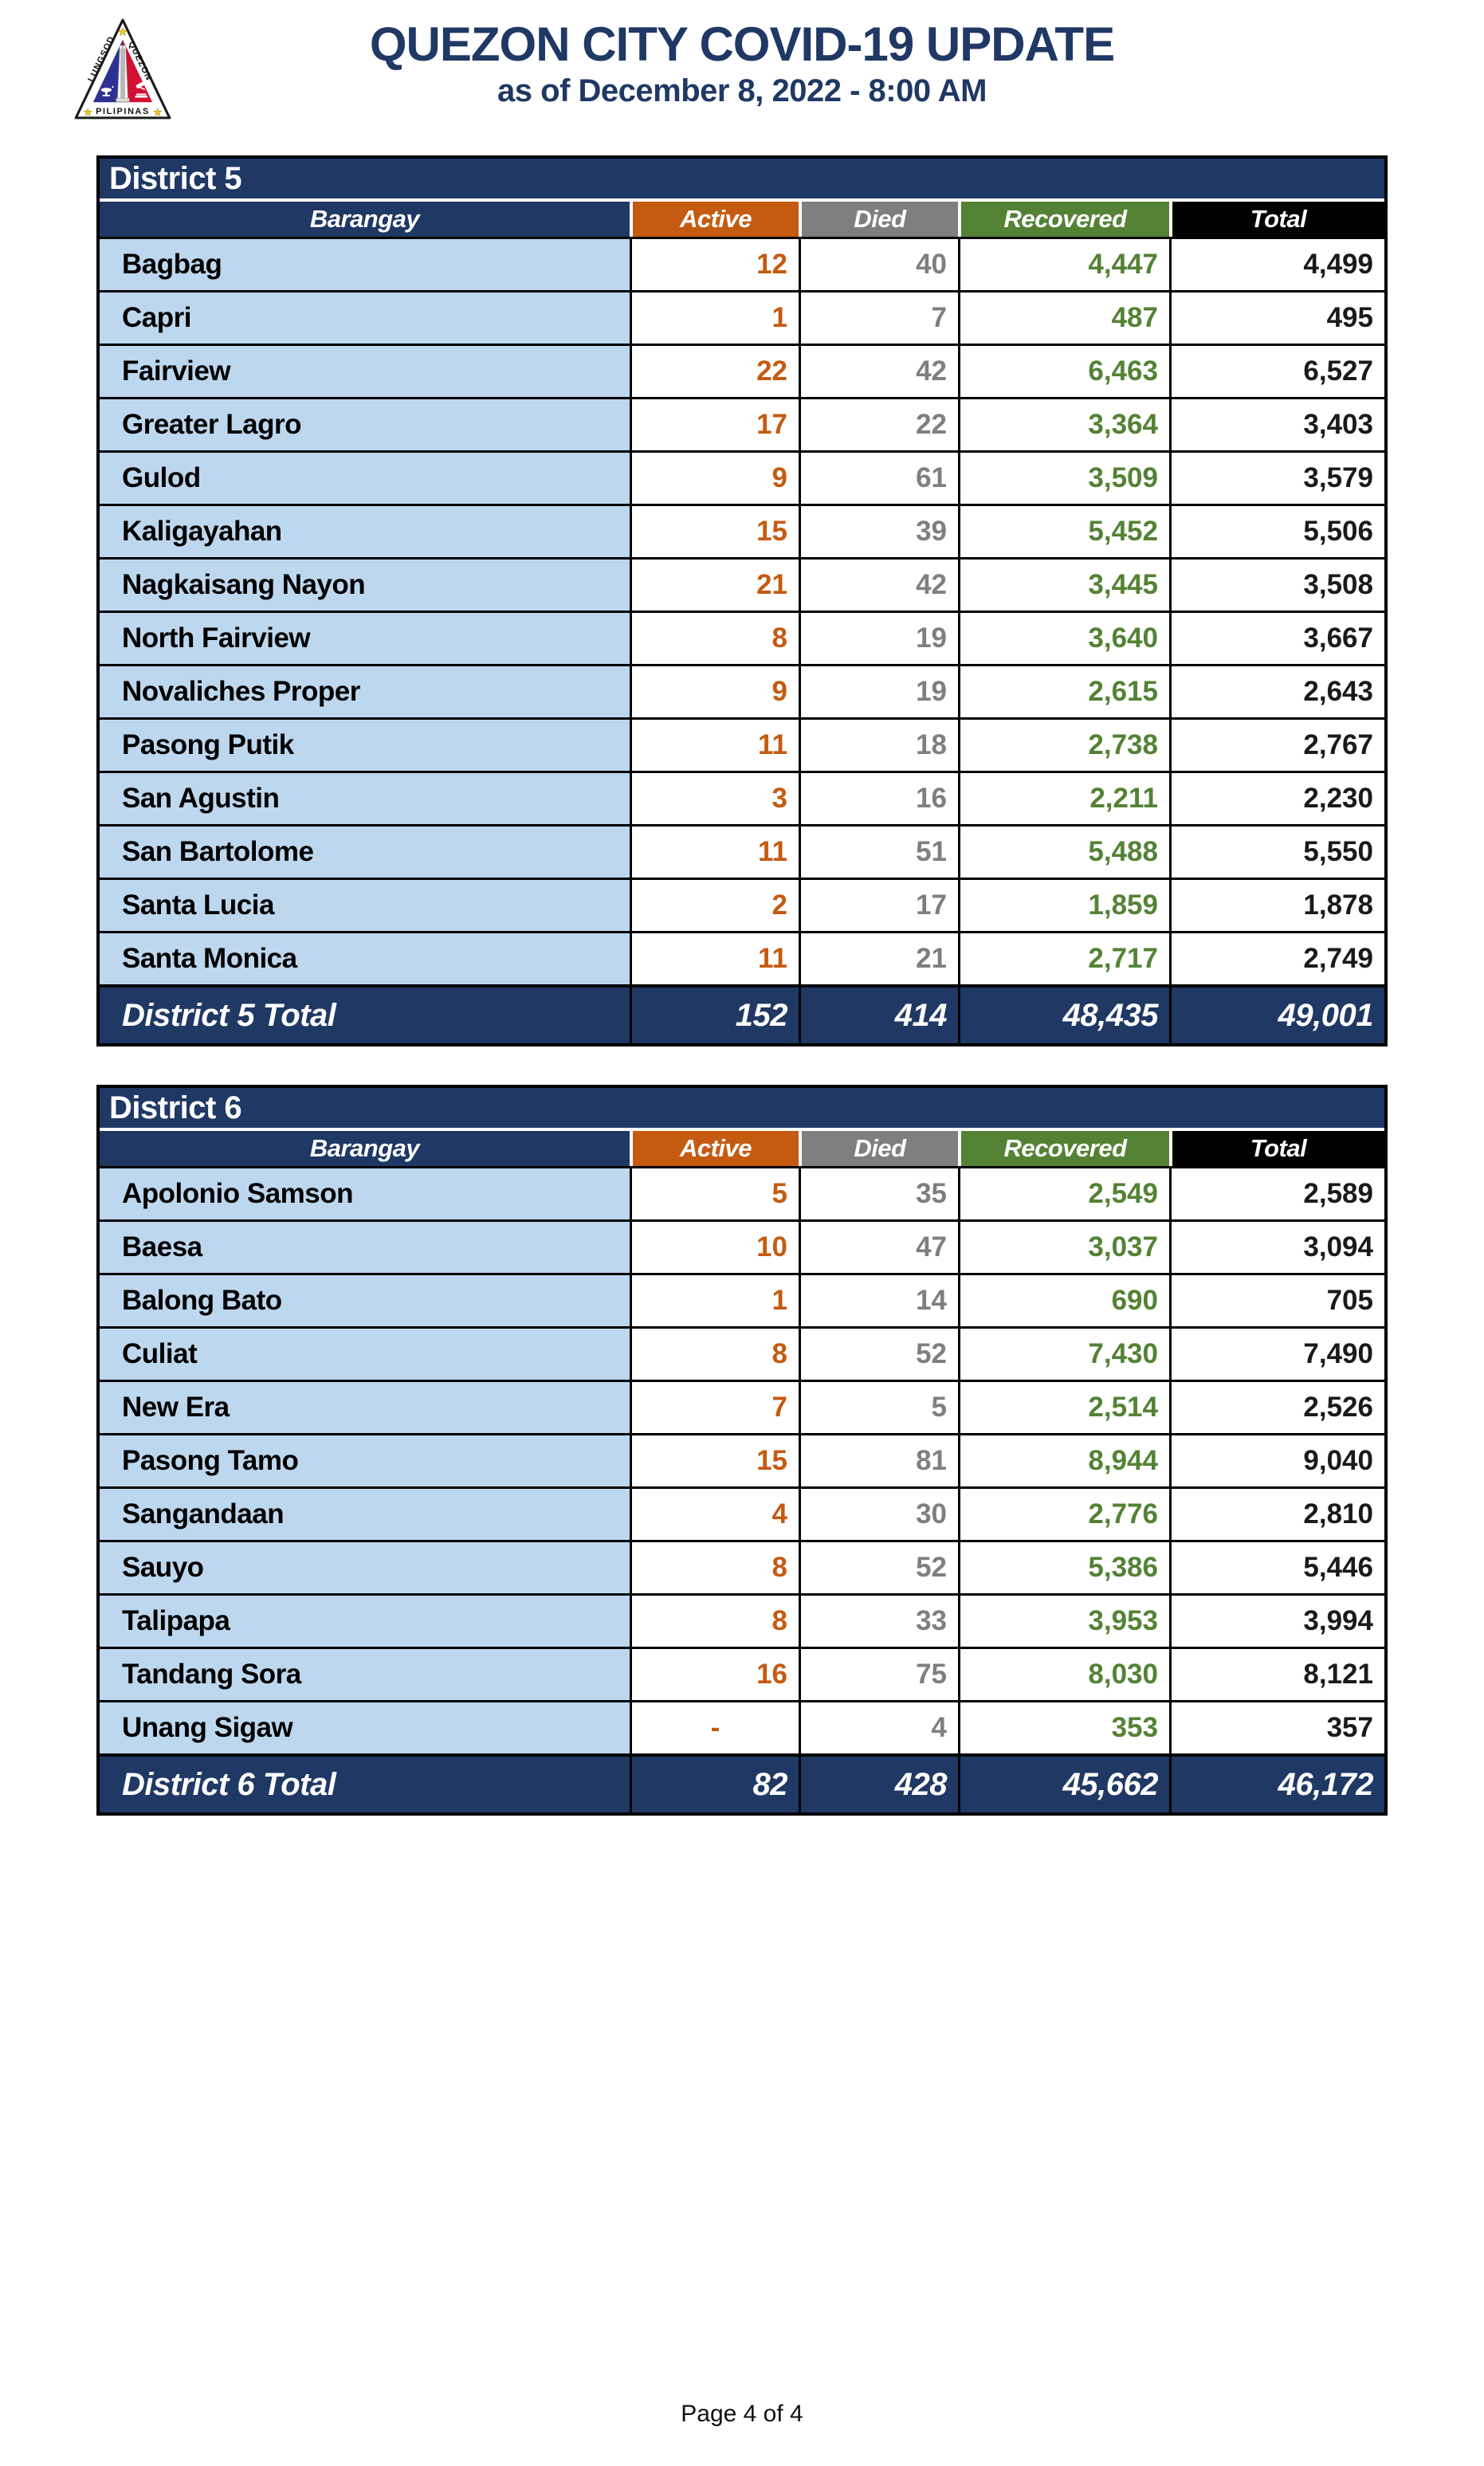  What do you see at coordinates (1276, 478) in the screenshot?
I see `total-value-cell: 3,579` at bounding box center [1276, 478].